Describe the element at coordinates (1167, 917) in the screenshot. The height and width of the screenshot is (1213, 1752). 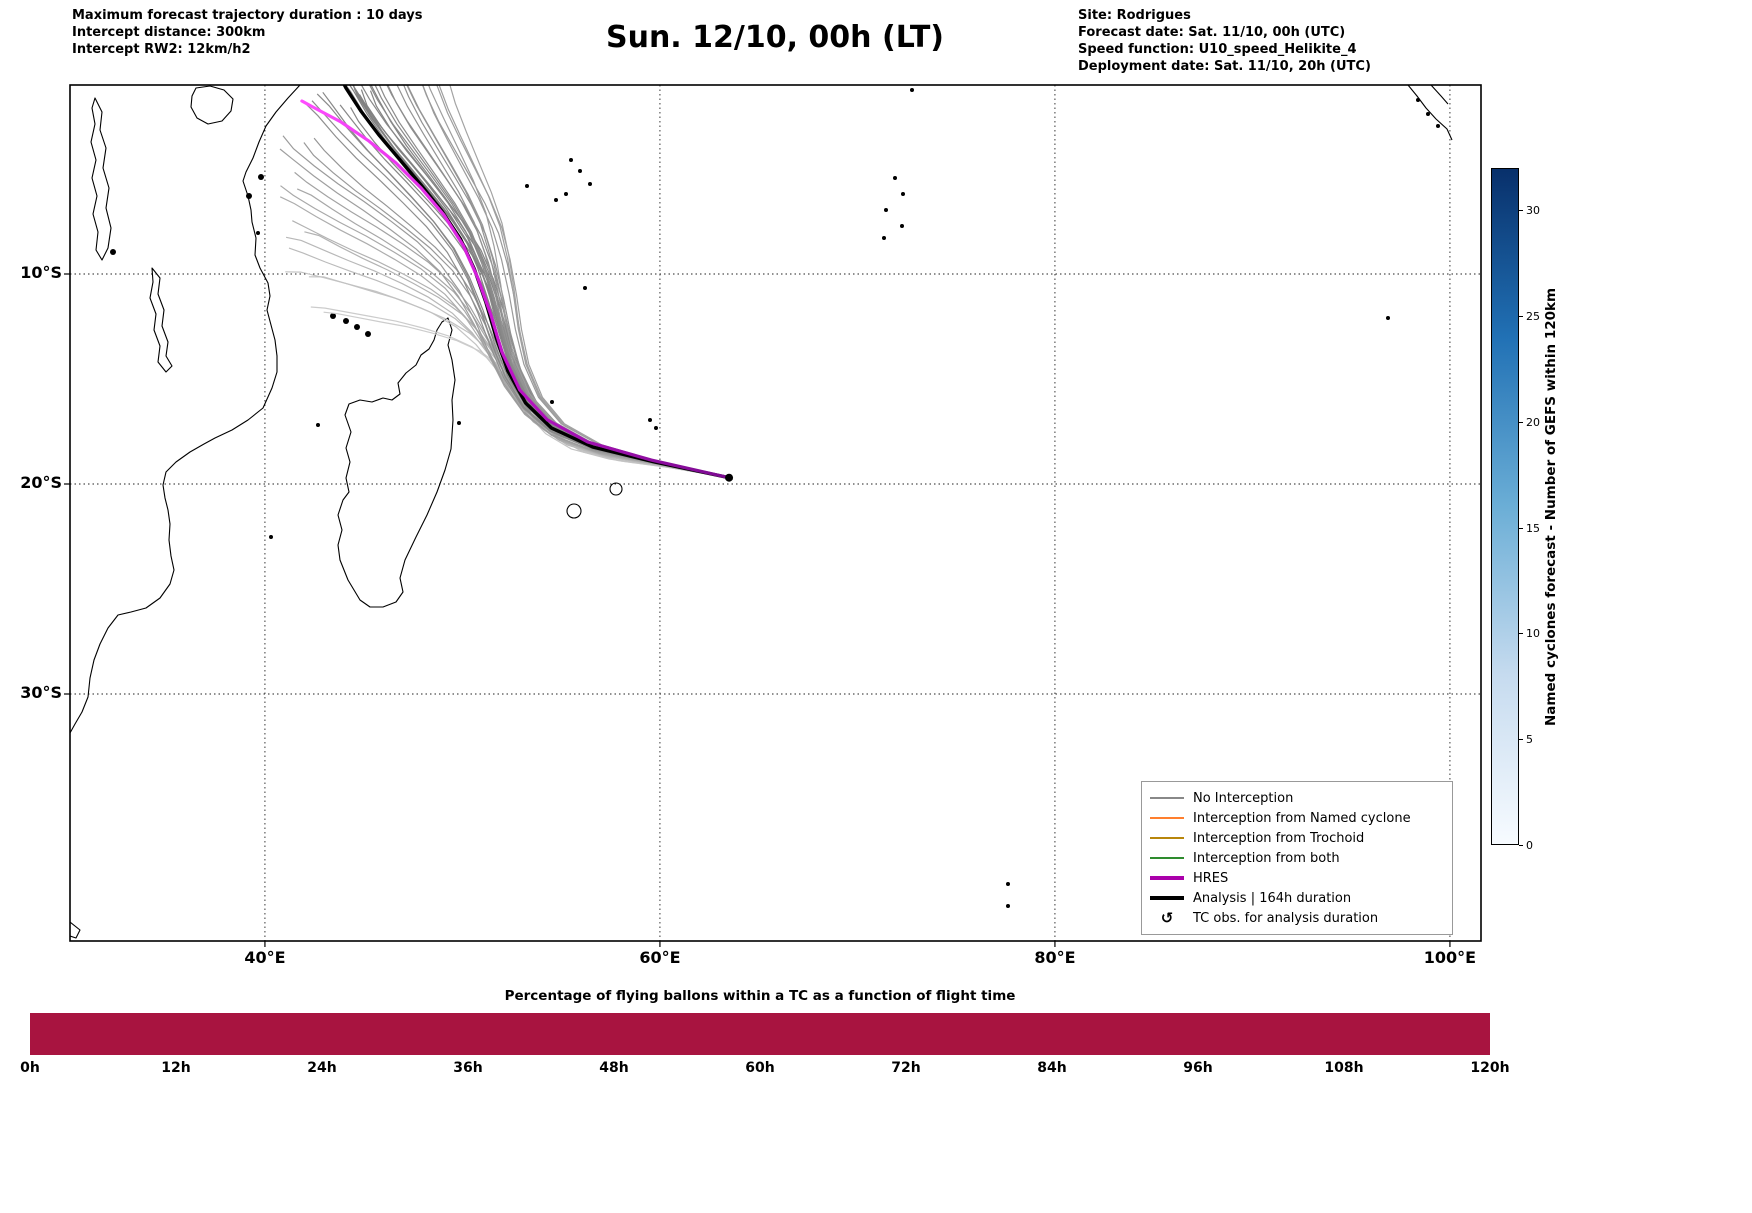
I see `tc-obs-symbol-icon: ↺` at that location.